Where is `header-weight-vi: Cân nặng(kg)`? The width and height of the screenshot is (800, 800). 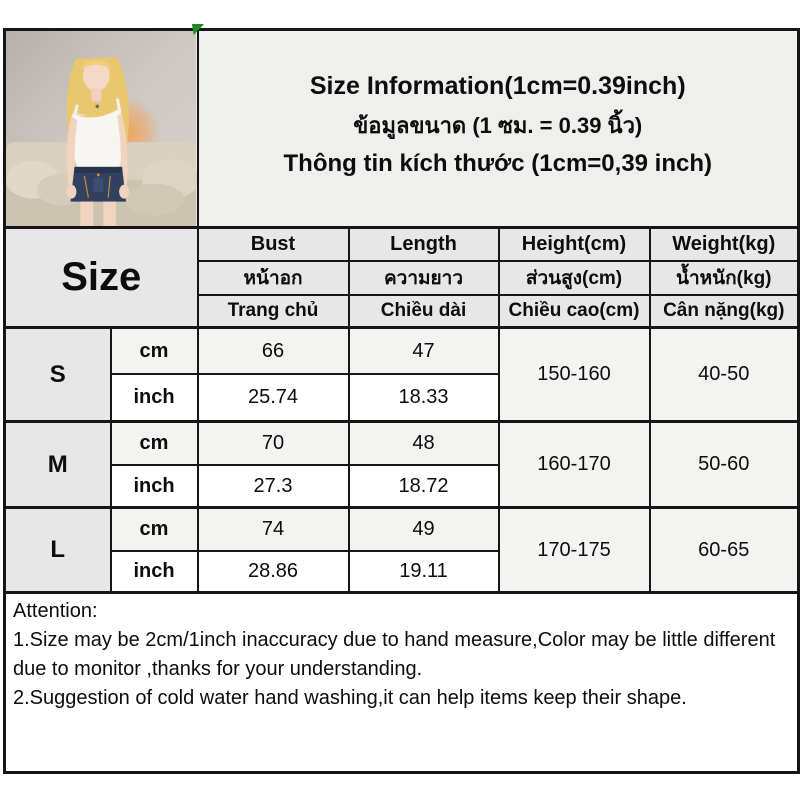 header-weight-vi: Cân nặng(kg) is located at coordinates (724, 311).